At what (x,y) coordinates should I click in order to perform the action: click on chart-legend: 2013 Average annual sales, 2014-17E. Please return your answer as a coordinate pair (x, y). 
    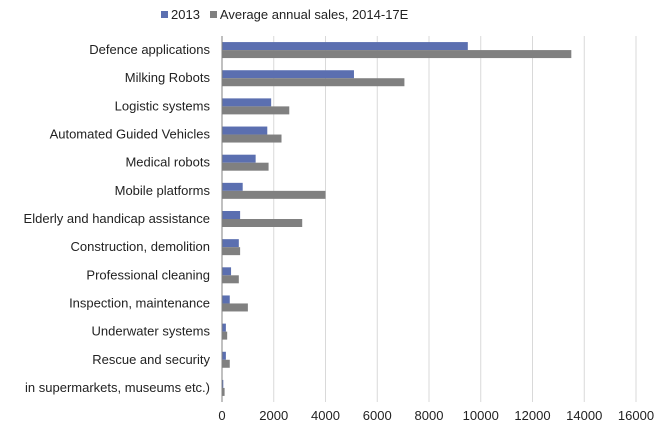
    Looking at the image, I should click on (284, 14).